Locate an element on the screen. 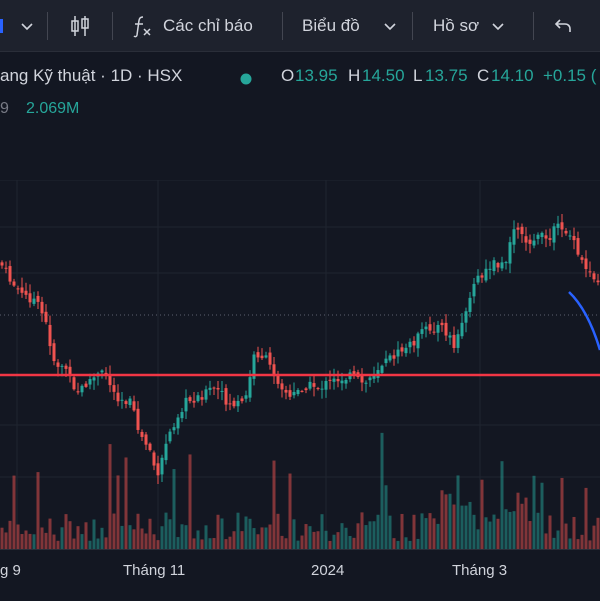  toolbar-separator is located at coordinates (112, 26).